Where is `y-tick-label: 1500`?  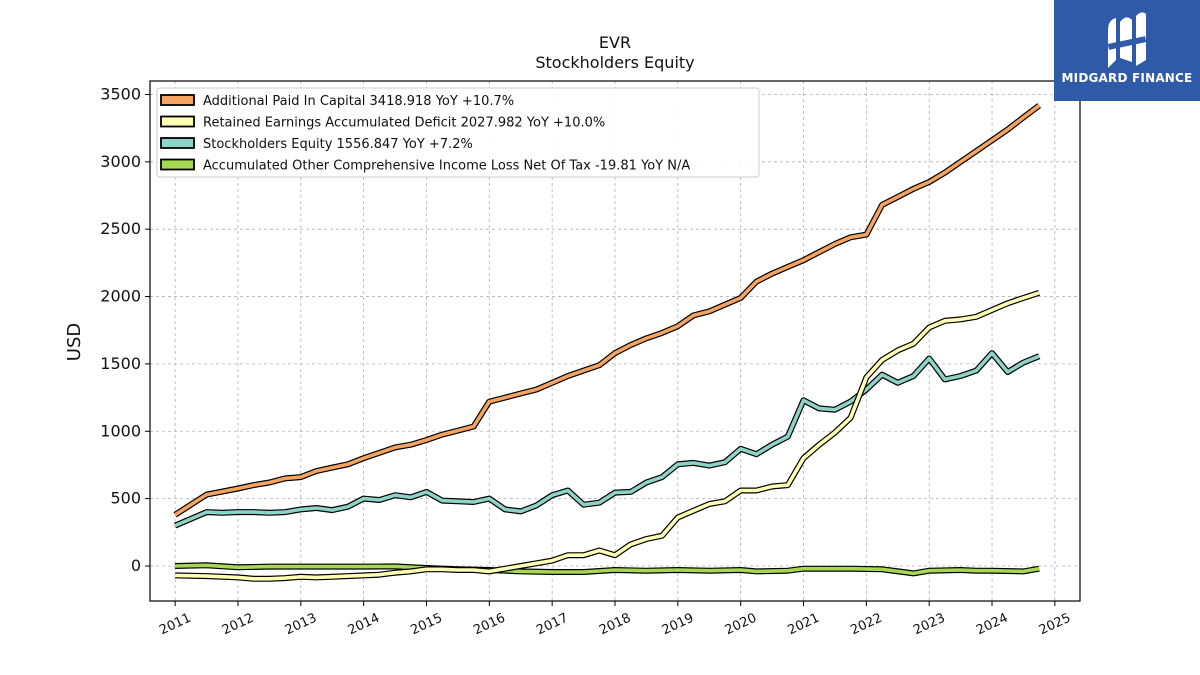 y-tick-label: 1500 is located at coordinates (120, 363).